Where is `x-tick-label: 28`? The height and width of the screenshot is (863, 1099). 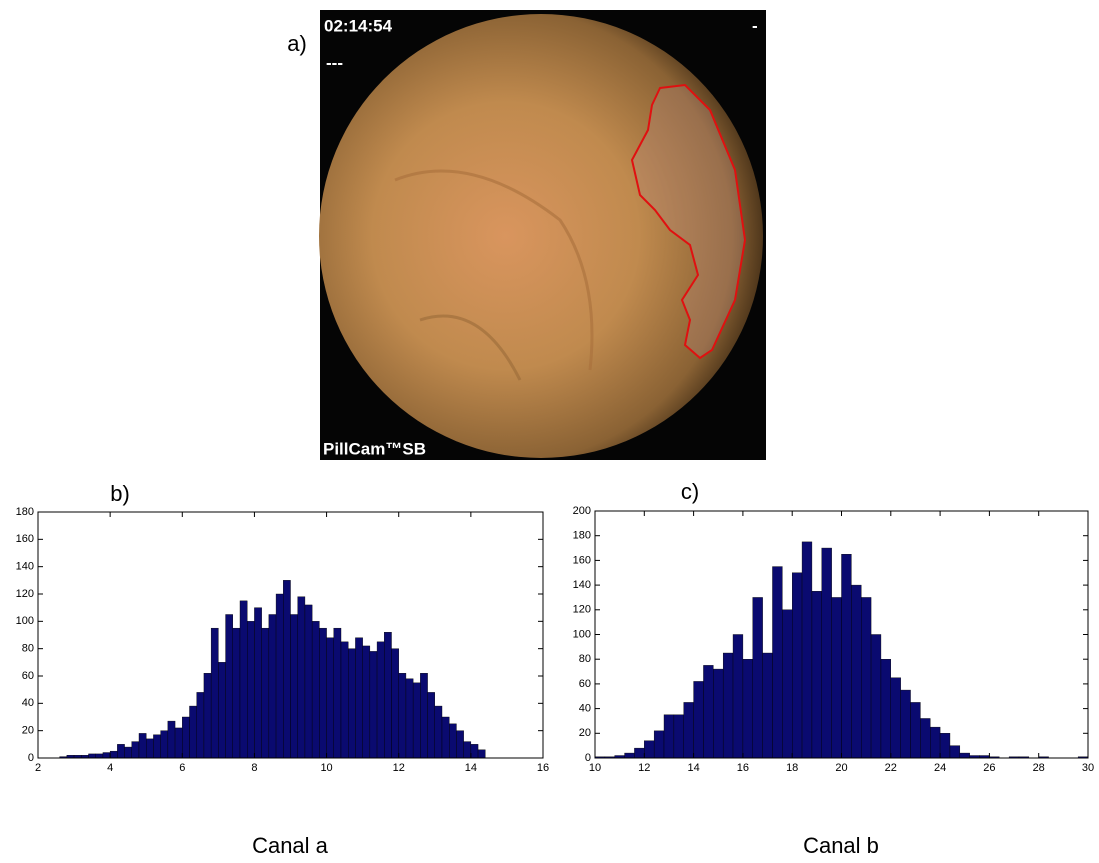 x-tick-label: 28 is located at coordinates (1039, 768).